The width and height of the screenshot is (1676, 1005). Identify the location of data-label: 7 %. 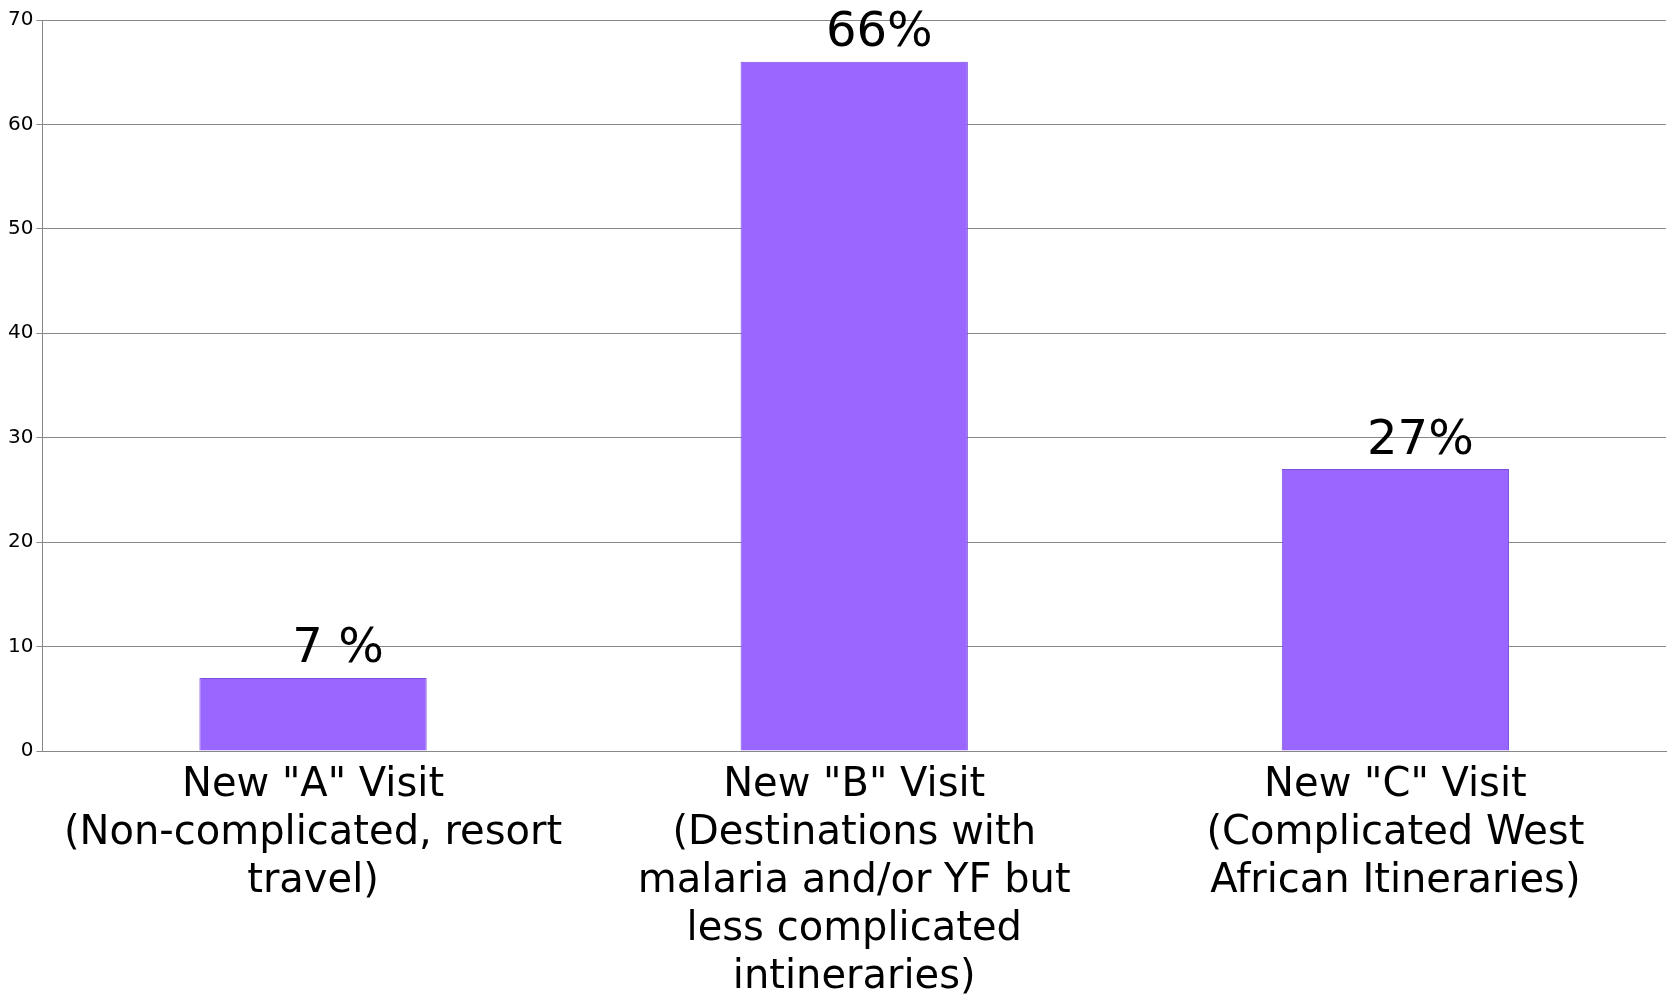
(338, 645).